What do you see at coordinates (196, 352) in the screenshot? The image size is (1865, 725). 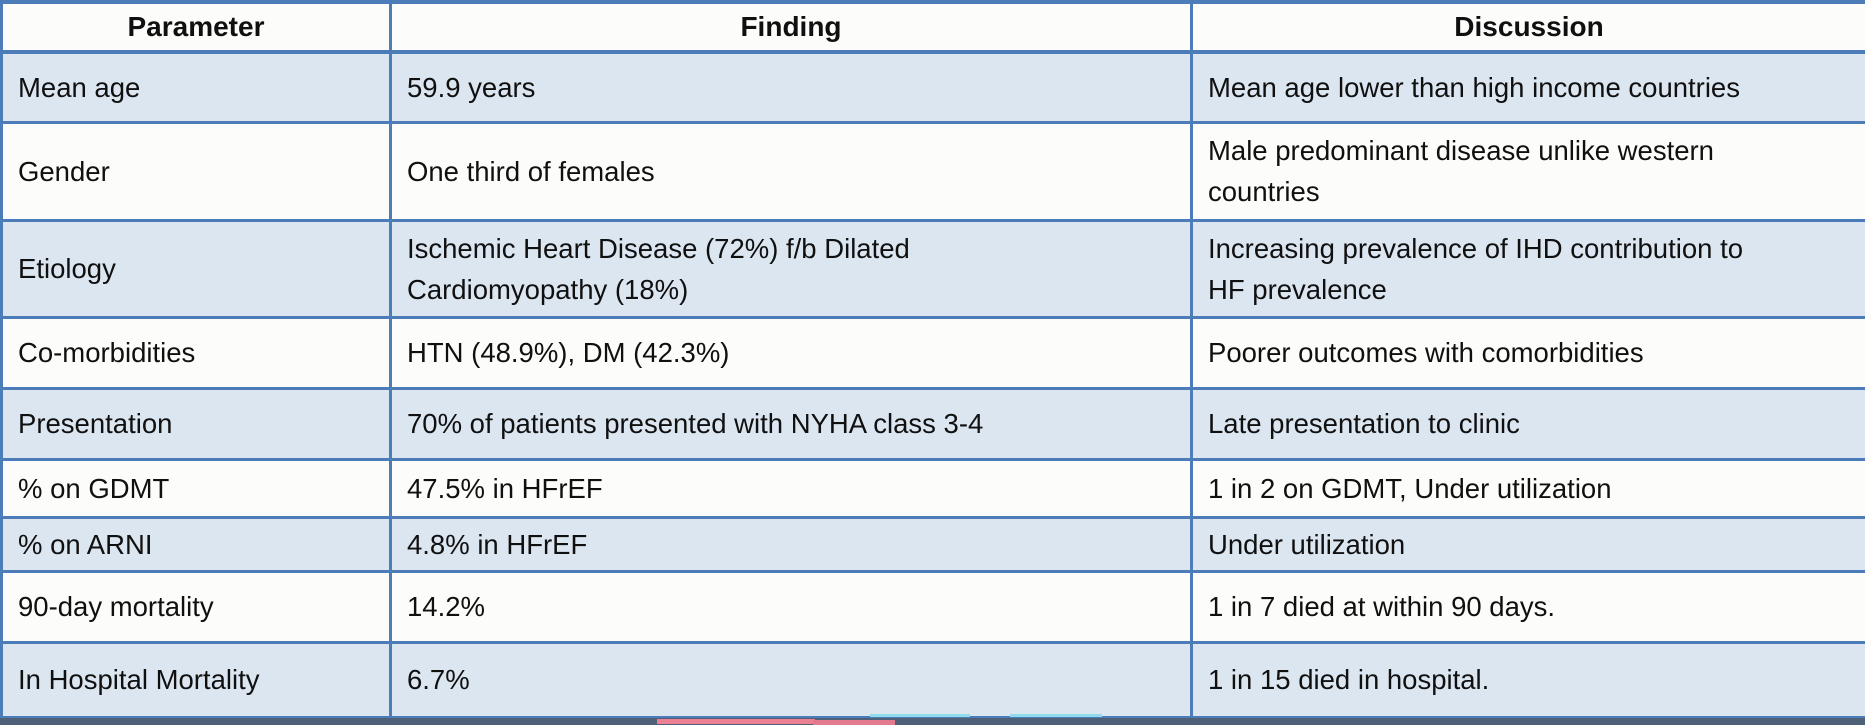 I see `cell-parameter: Co-morbidities` at bounding box center [196, 352].